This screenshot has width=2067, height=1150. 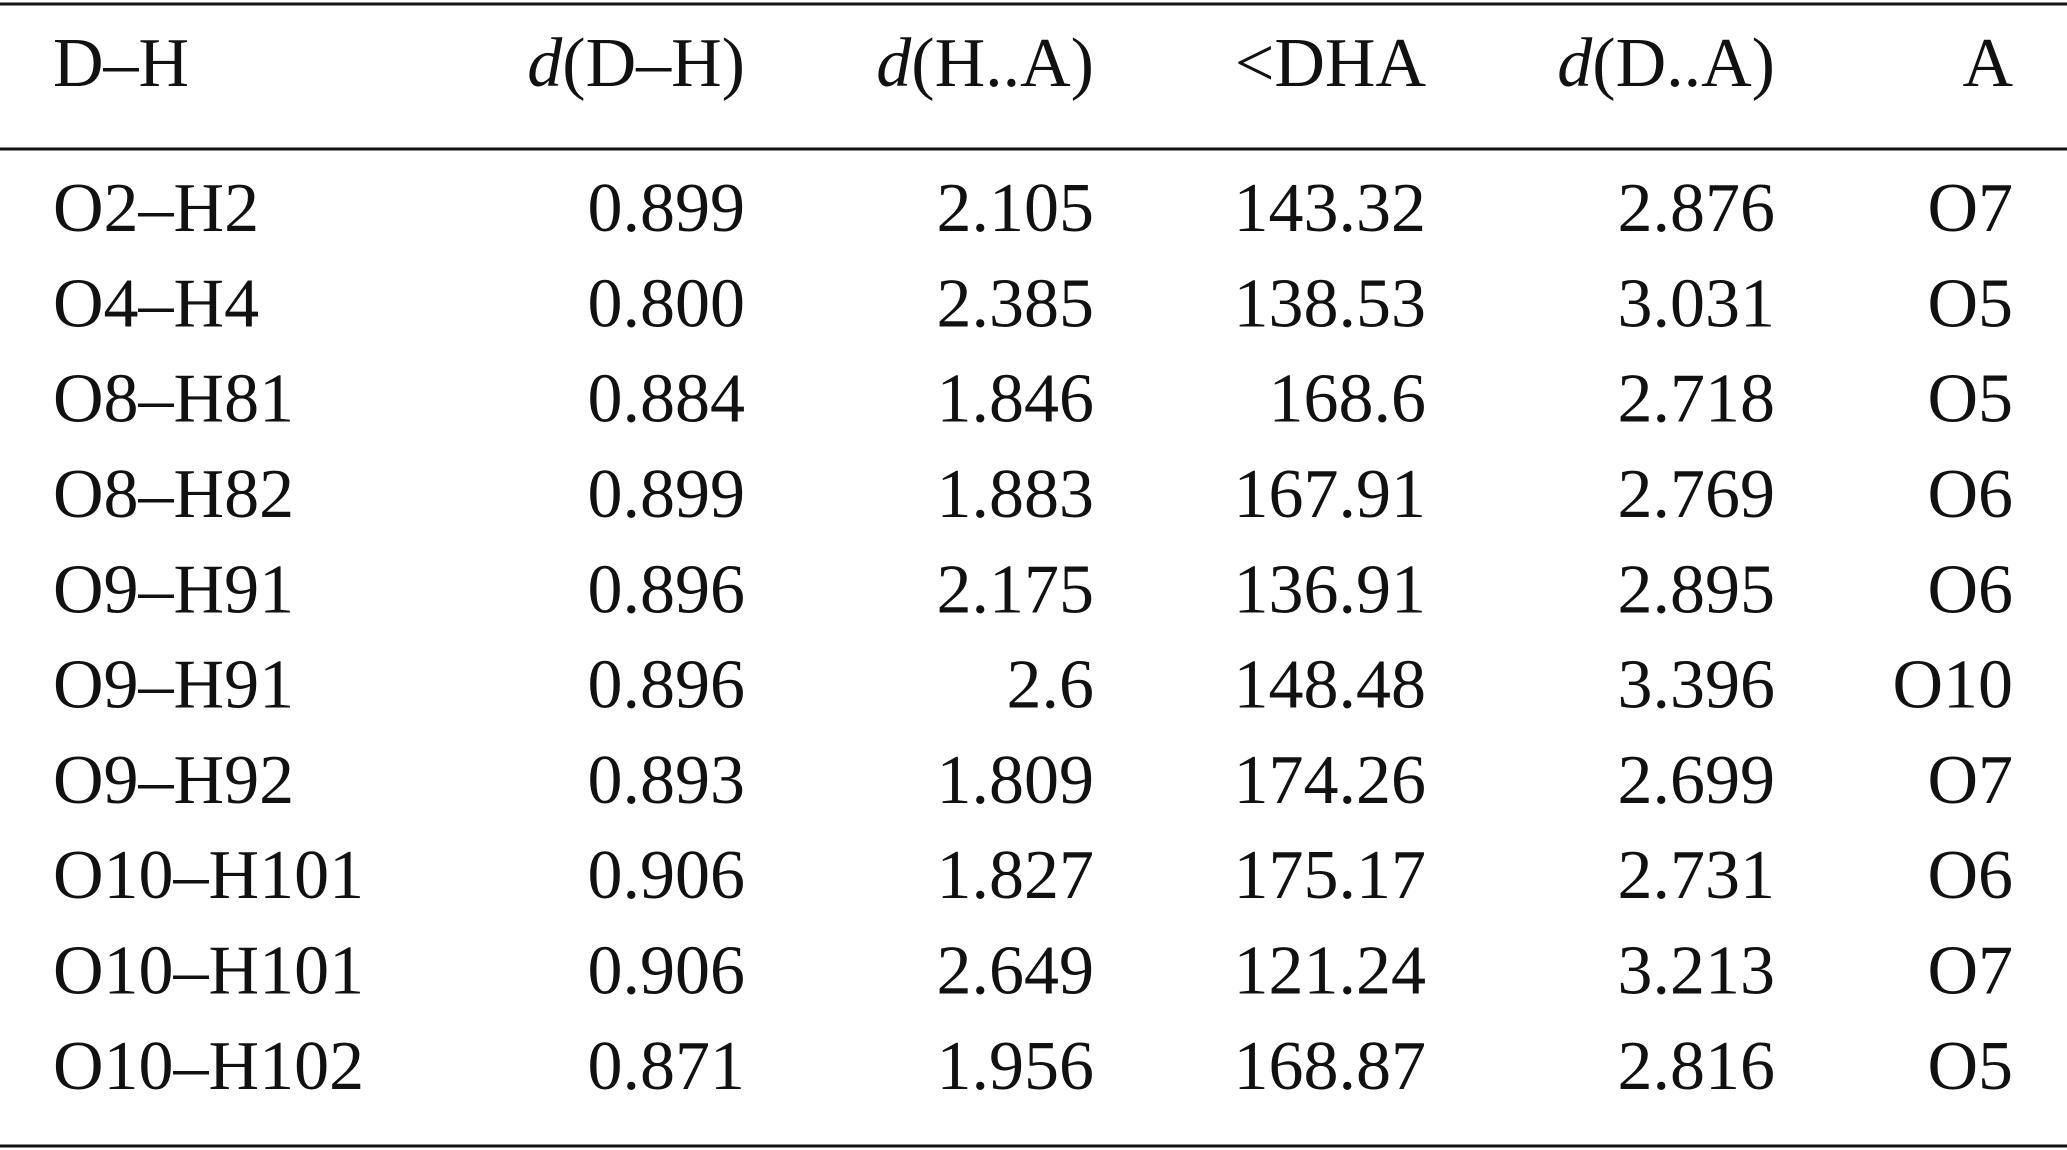 What do you see at coordinates (1002, 63) in the screenshot?
I see `header-text: (H..A)` at bounding box center [1002, 63].